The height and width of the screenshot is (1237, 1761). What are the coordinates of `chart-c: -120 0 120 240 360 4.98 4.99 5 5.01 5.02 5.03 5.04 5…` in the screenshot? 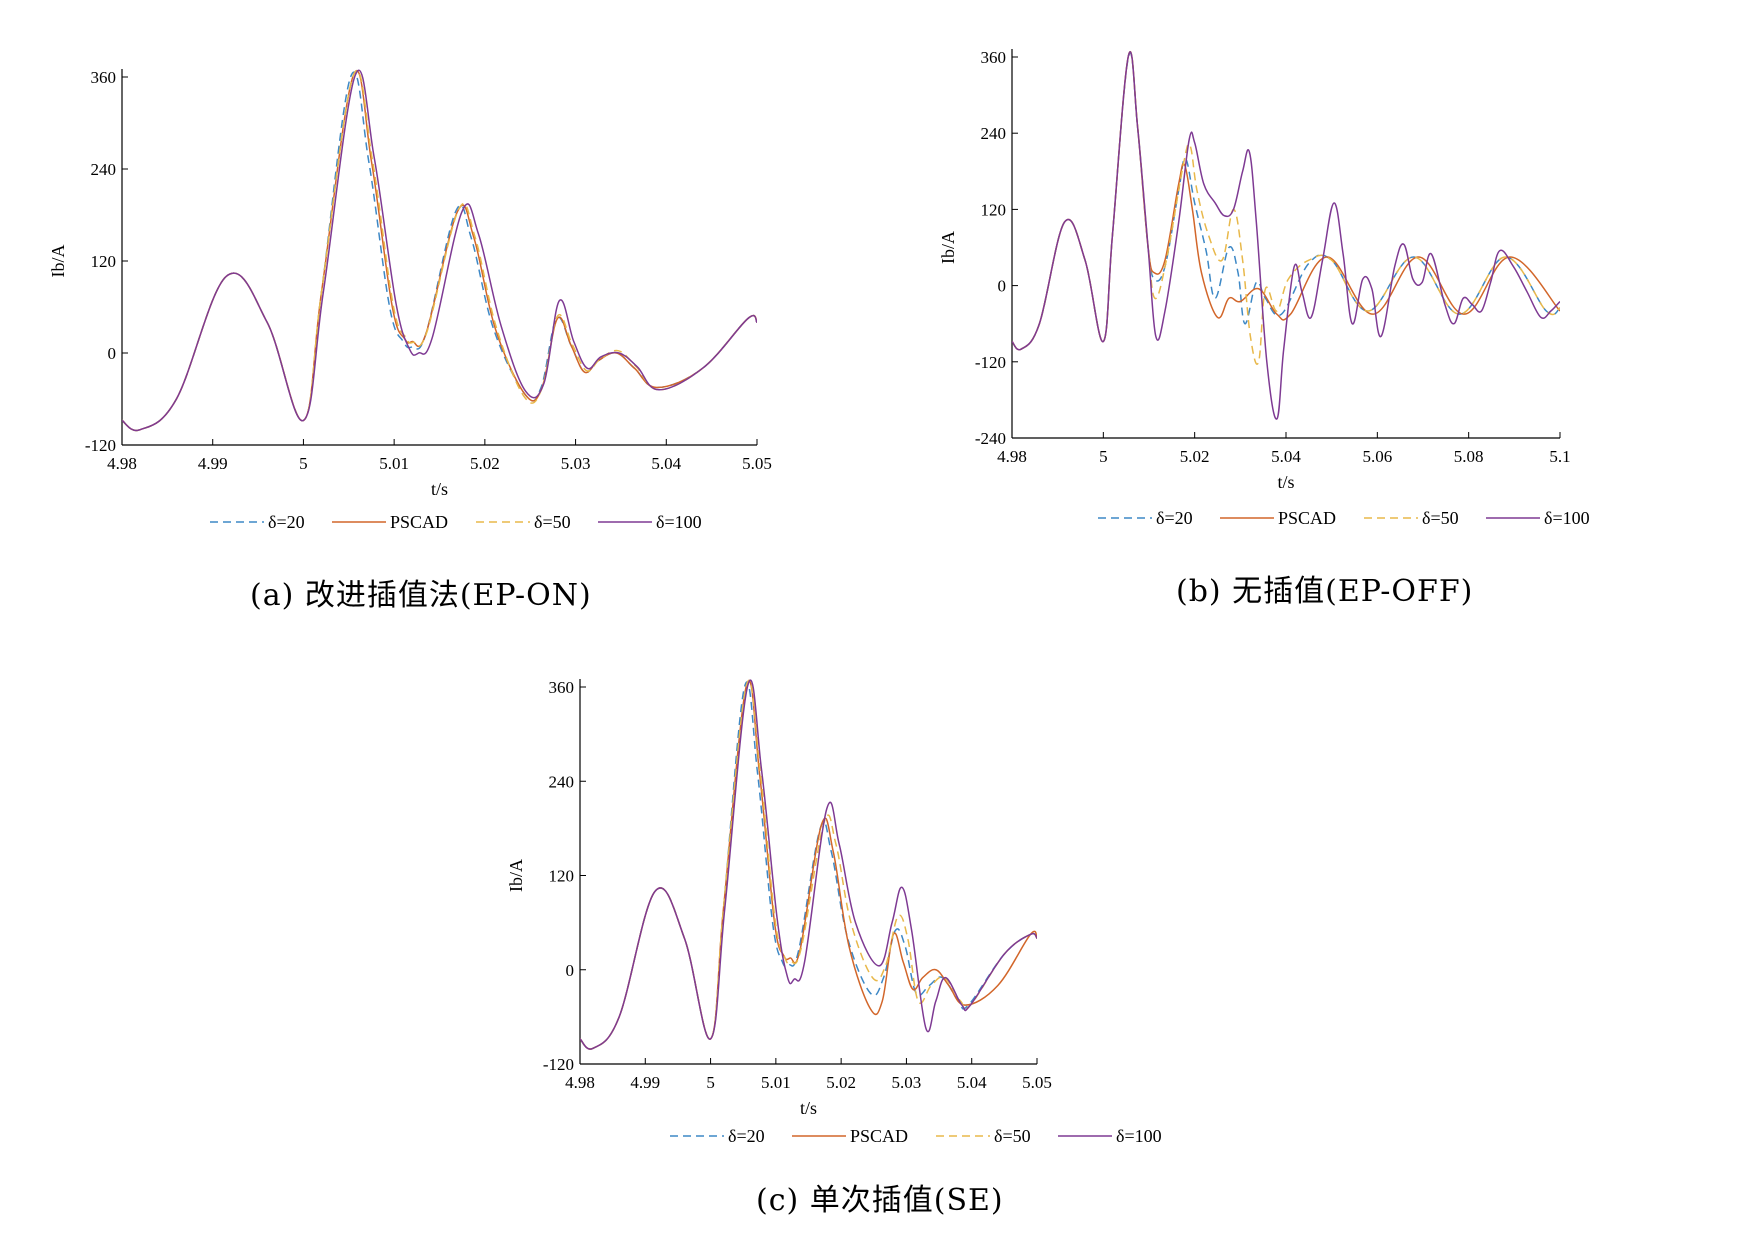 It's located at (834, 912).